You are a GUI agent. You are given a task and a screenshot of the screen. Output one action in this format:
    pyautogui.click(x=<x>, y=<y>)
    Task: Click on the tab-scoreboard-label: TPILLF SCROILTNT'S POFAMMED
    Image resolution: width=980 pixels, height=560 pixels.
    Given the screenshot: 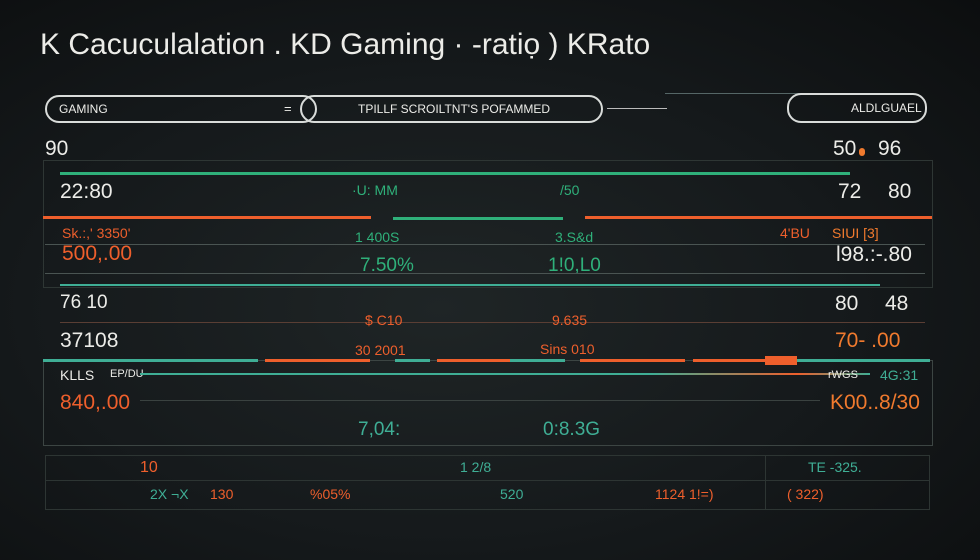 What is the action you would take?
    pyautogui.click(x=454, y=109)
    